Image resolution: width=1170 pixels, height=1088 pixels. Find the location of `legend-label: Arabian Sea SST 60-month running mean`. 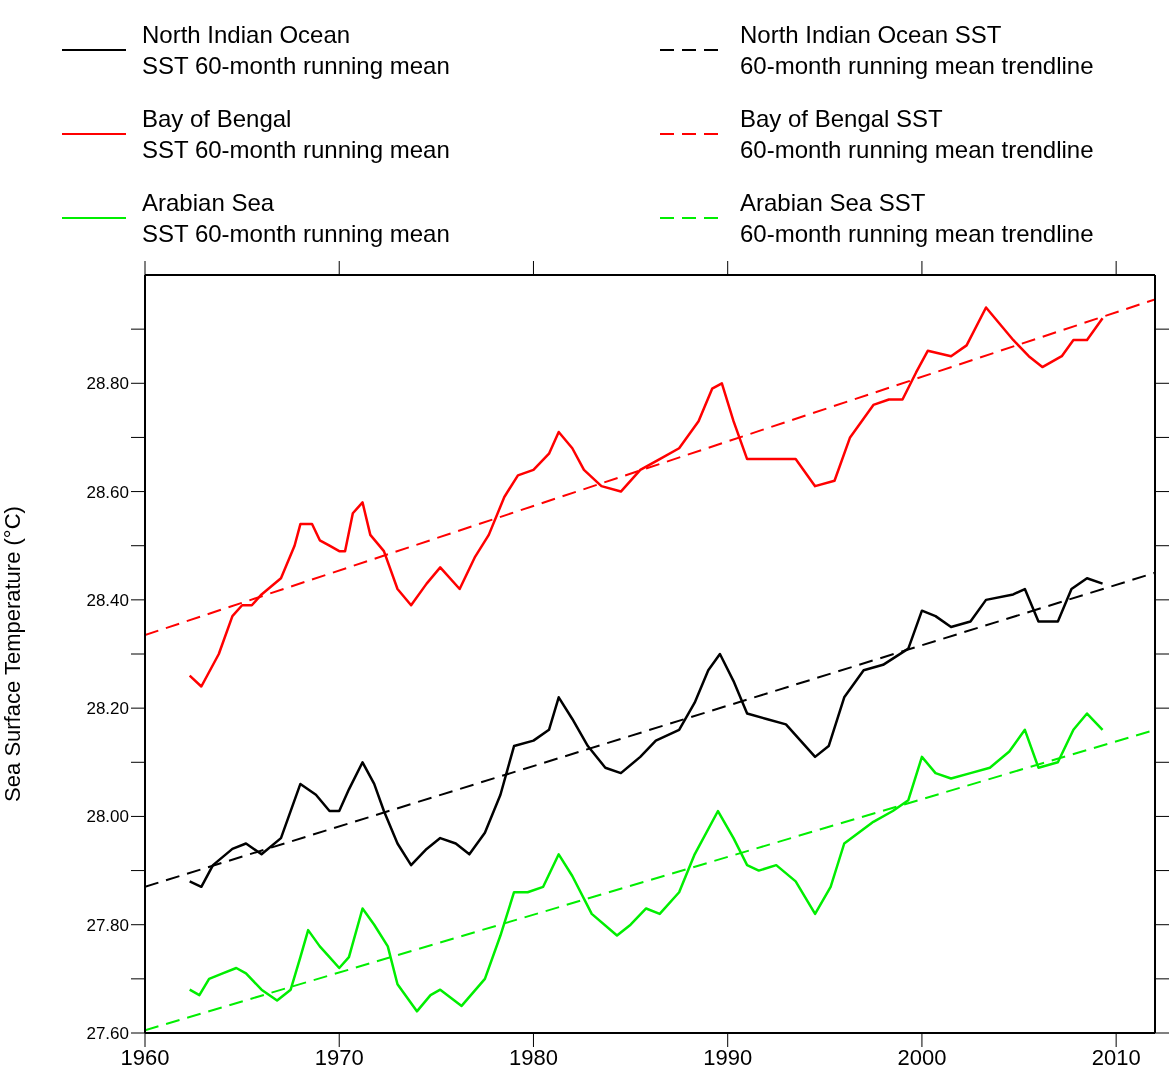

legend-label: Arabian Sea SST 60-month running mean is located at coordinates (296, 218).